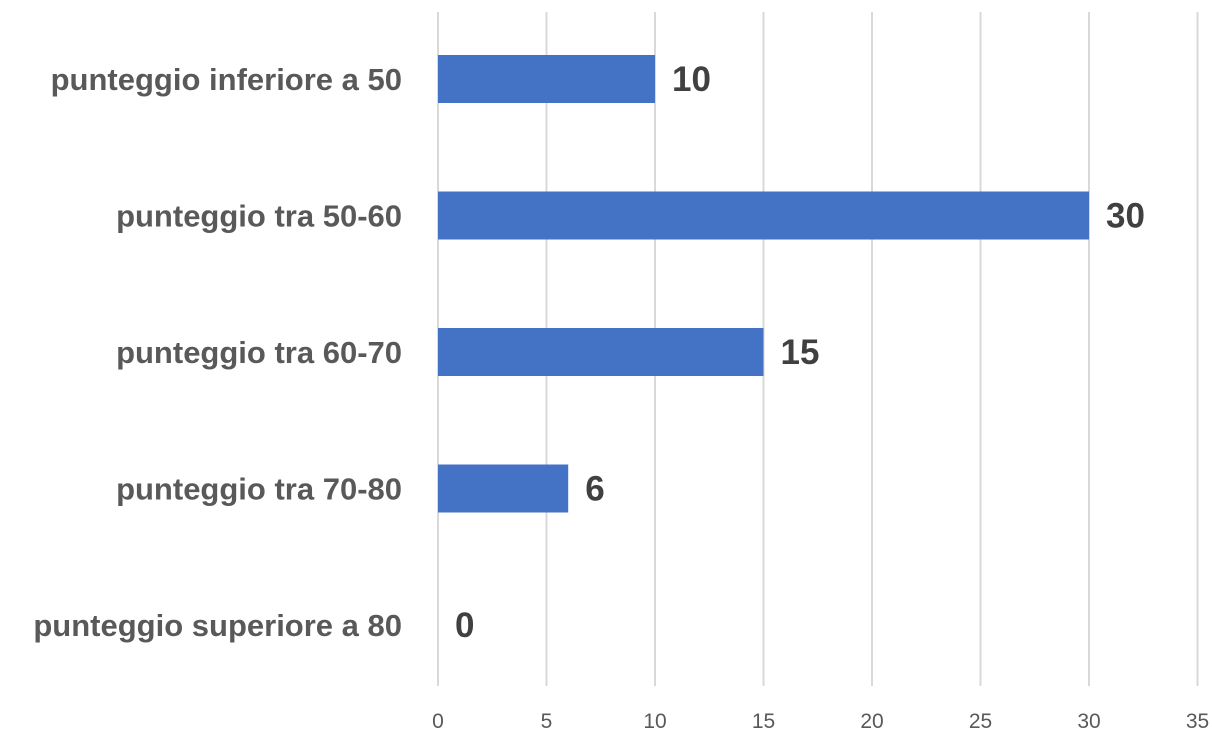 This screenshot has height=734, width=1212. I want to click on x-tick-label: 5, so click(547, 721).